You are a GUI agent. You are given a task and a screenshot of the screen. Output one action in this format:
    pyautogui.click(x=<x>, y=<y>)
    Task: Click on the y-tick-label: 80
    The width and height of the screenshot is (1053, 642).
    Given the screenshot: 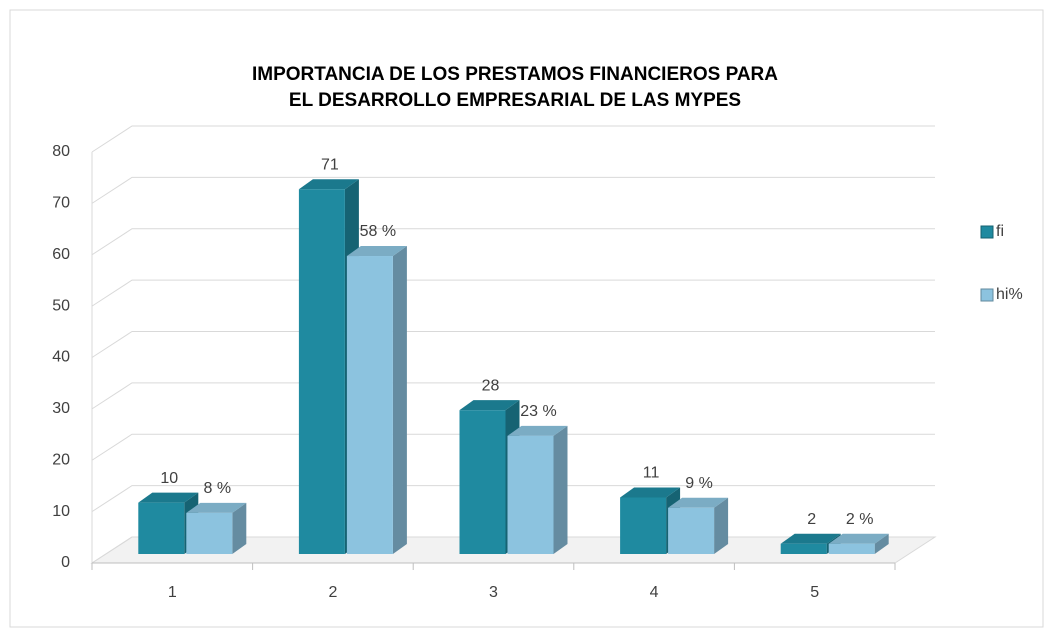 What is the action you would take?
    pyautogui.click(x=61, y=151)
    